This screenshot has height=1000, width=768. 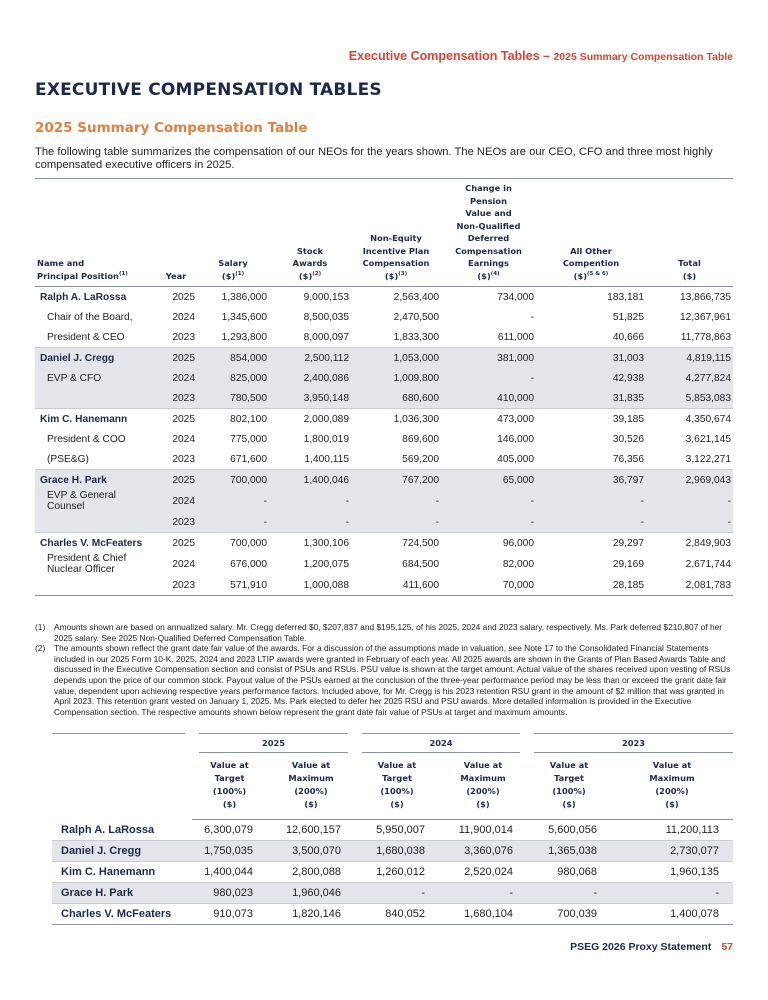 I want to click on table-cell: 1,800,019, so click(x=326, y=439).